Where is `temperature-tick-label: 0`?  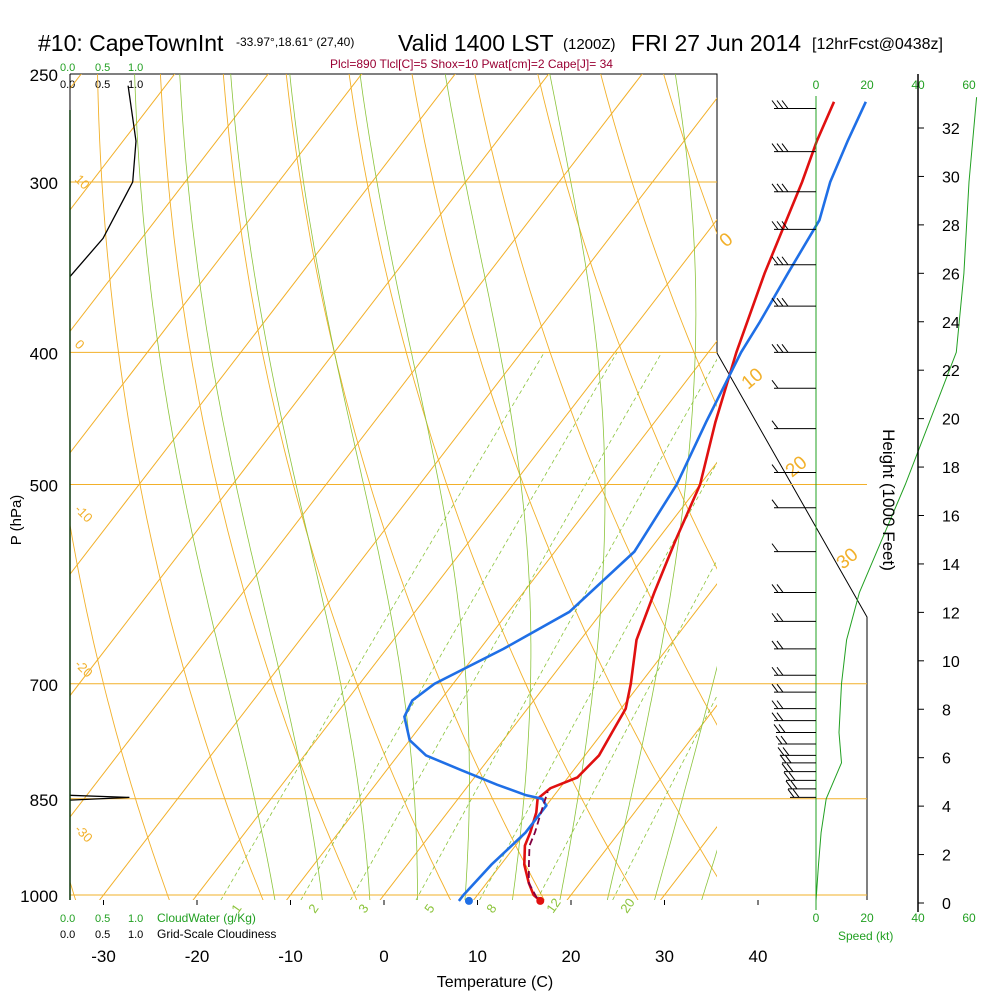 temperature-tick-label: 0 is located at coordinates (383, 956).